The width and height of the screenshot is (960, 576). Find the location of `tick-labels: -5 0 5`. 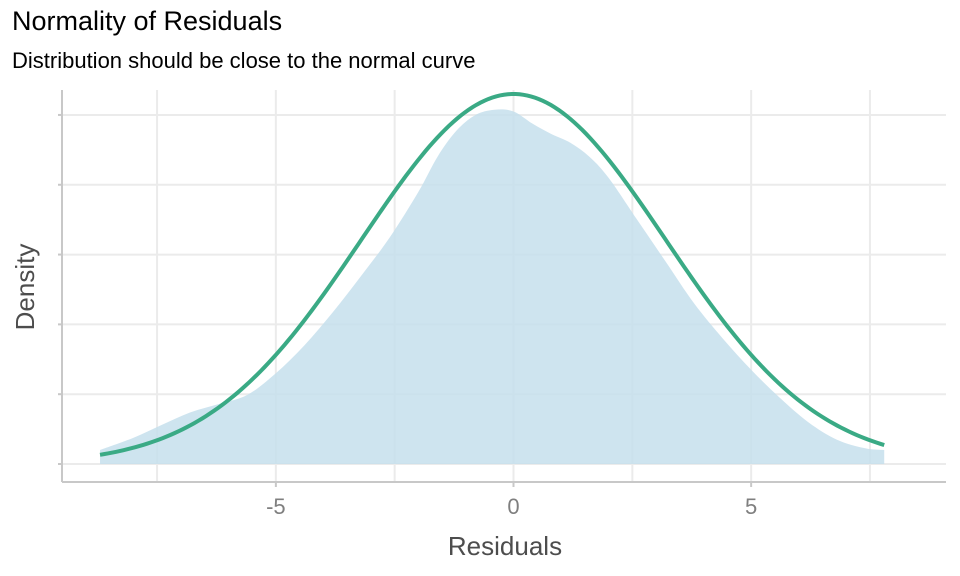

tick-labels: -5 0 5 is located at coordinates (511, 500).